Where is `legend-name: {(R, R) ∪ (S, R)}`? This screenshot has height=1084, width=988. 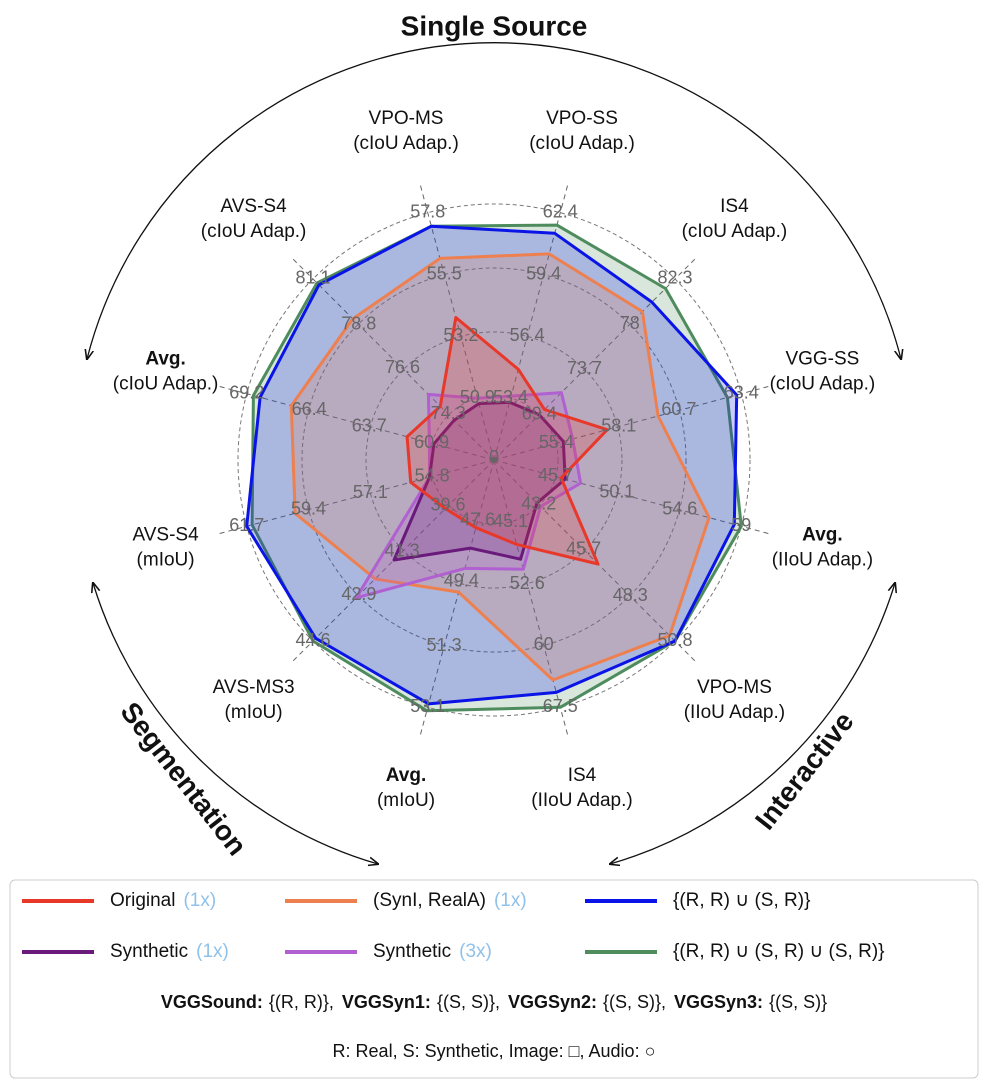
legend-name: {(R, R) ∪ (S, R)} is located at coordinates (741, 900).